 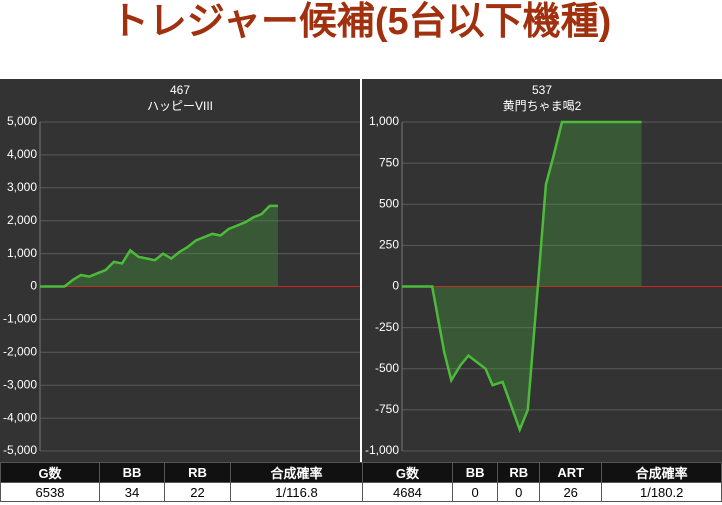 I want to click on chart-subtitle: ハッピーVIII, so click(x=180, y=106).